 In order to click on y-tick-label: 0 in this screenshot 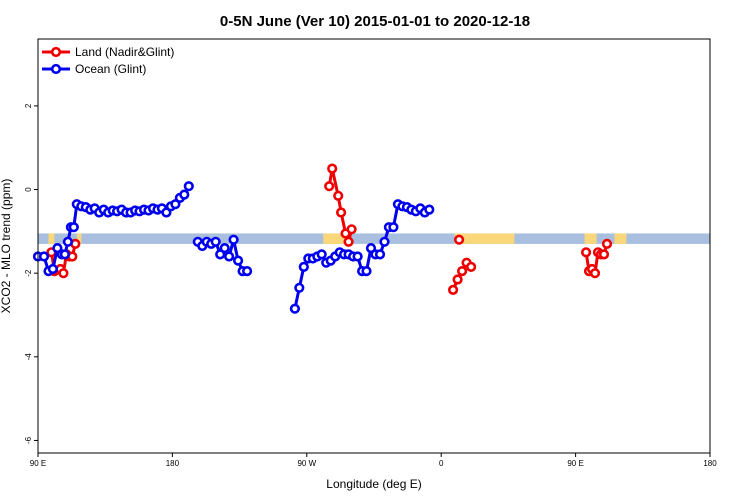, I will do `click(28, 189)`.